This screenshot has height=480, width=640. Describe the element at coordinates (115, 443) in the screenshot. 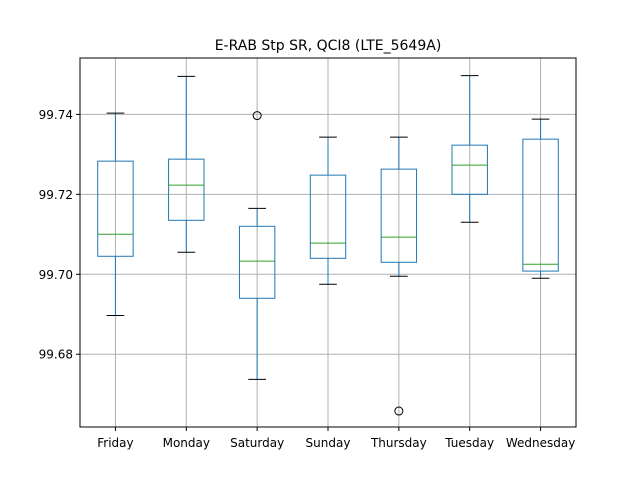

I see `x-tick-label: Friday` at that location.